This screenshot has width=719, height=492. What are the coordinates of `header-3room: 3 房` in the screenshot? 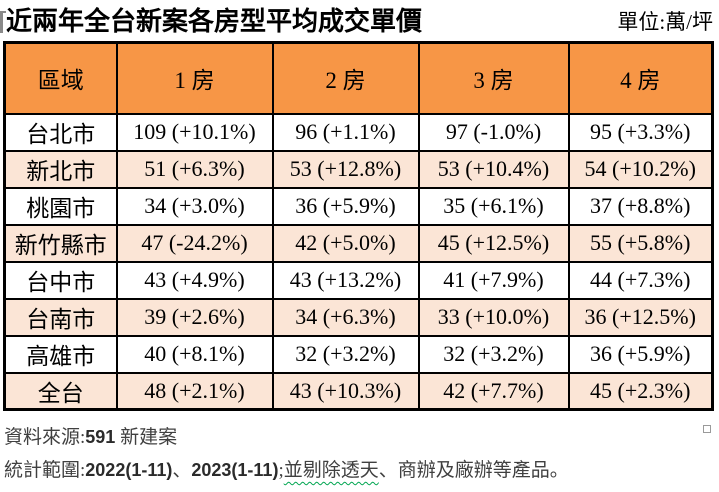 It's located at (493, 78).